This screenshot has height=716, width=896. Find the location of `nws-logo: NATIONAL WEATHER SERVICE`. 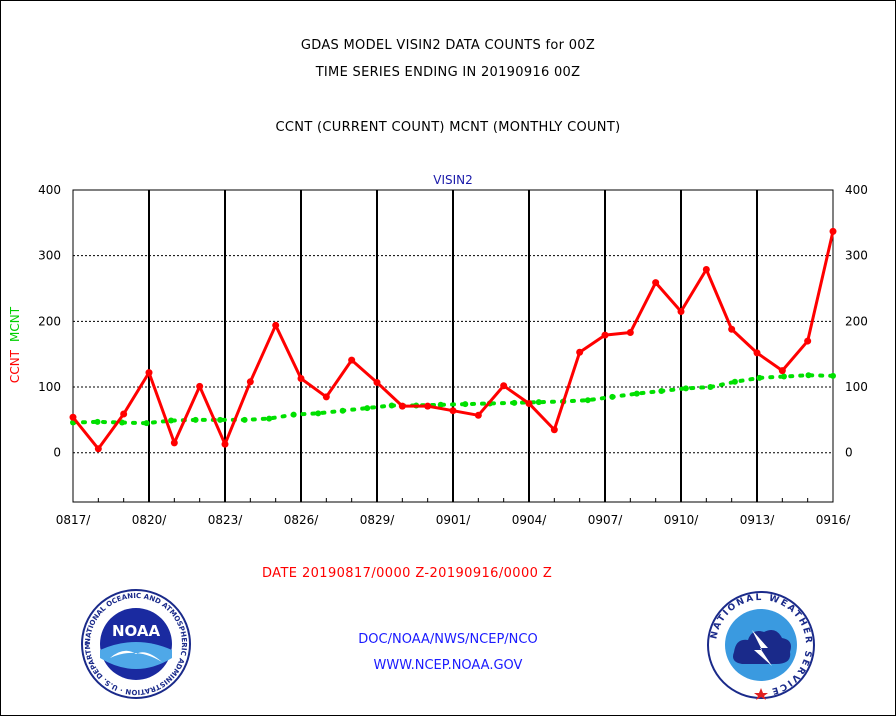

nws-logo: NATIONAL WEATHER SERVICE is located at coordinates (761, 645).